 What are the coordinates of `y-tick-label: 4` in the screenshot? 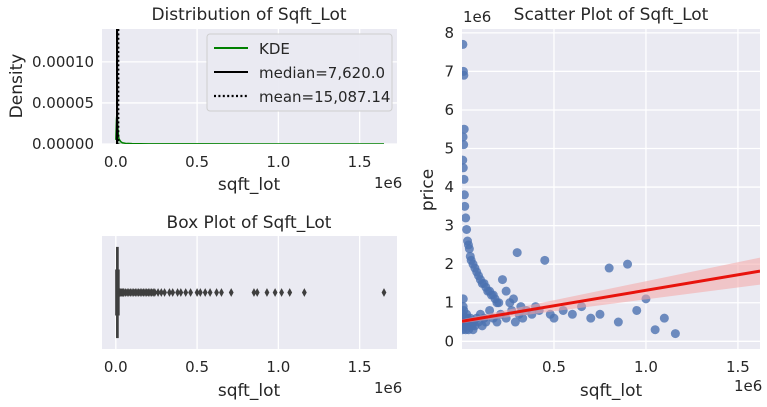 It's located at (449, 187).